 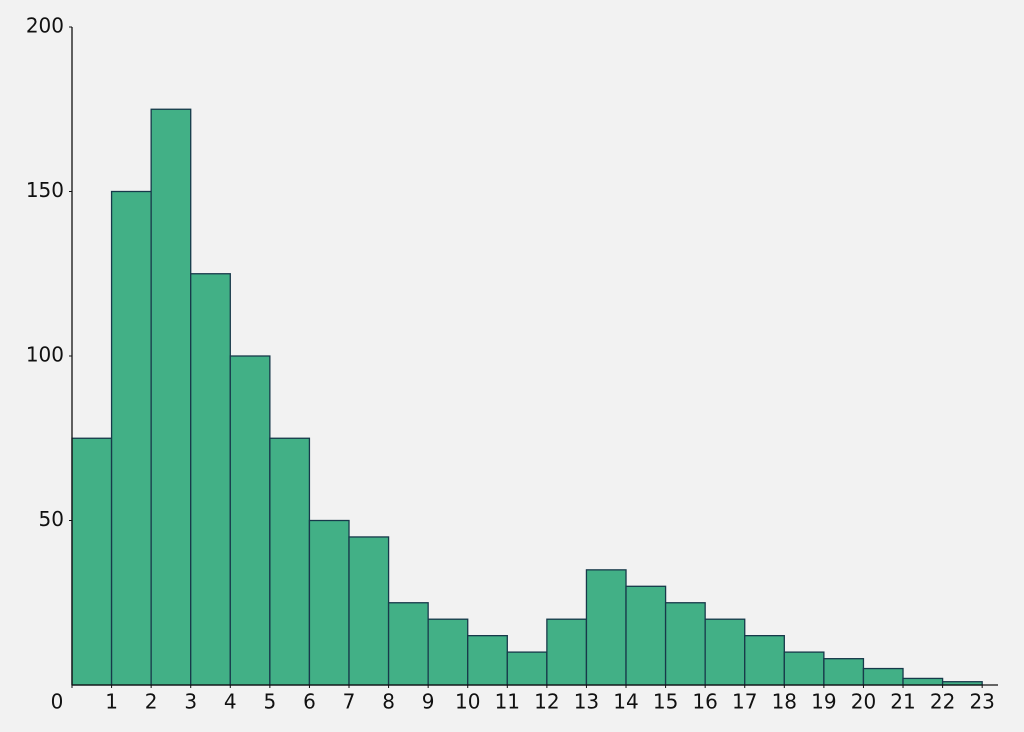 What do you see at coordinates (57, 702) in the screenshot?
I see `x-tick-label: 0` at bounding box center [57, 702].